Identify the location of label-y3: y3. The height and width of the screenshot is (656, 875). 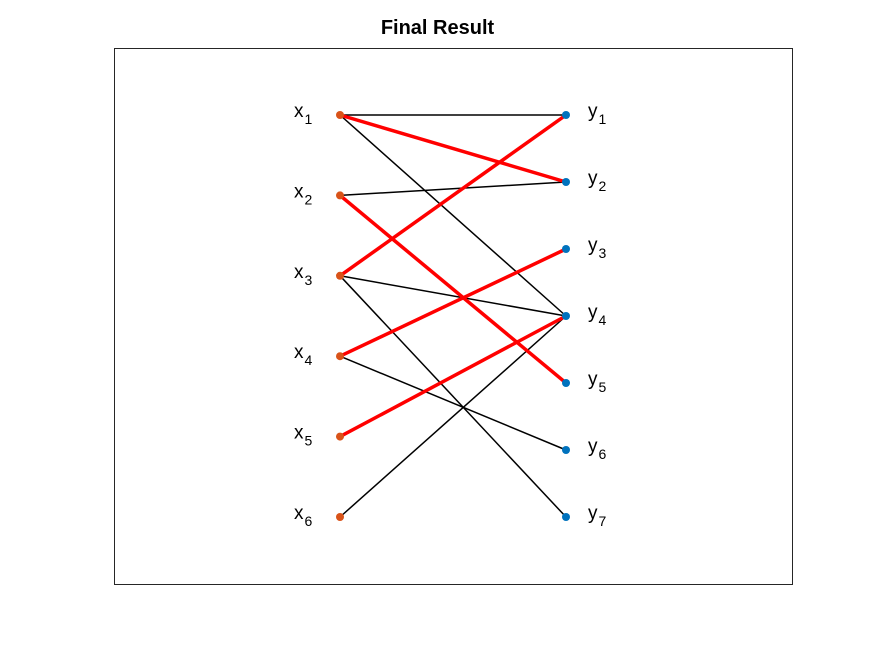
(597, 248).